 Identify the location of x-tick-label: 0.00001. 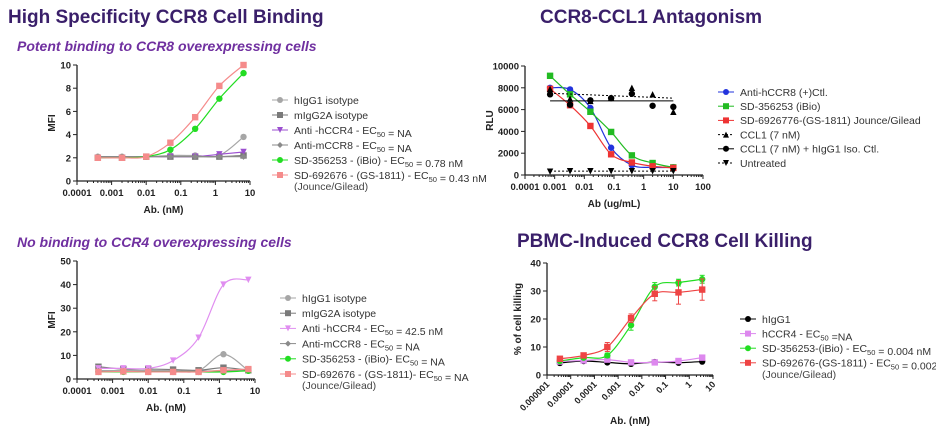
(560, 394).